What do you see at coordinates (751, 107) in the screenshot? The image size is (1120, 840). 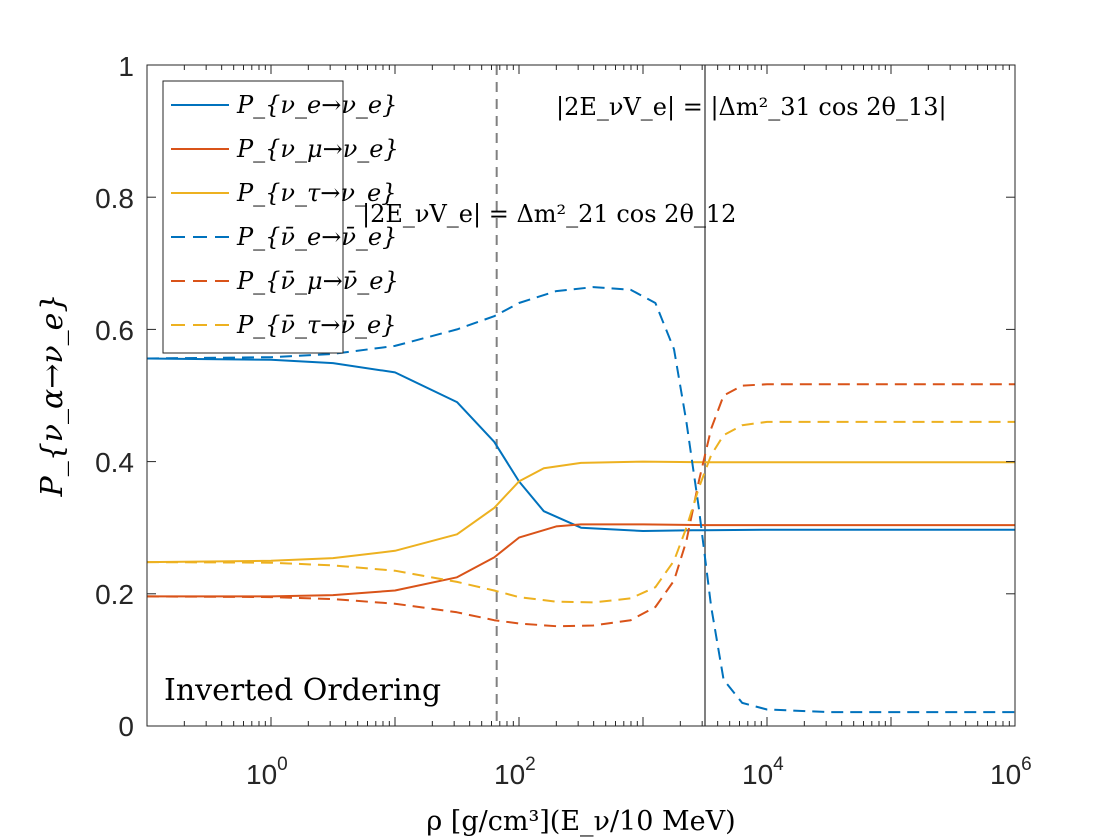 I see `resonance-label-31: |2E_νV_e| = |Δm²_31 cos 2θ_13|` at bounding box center [751, 107].